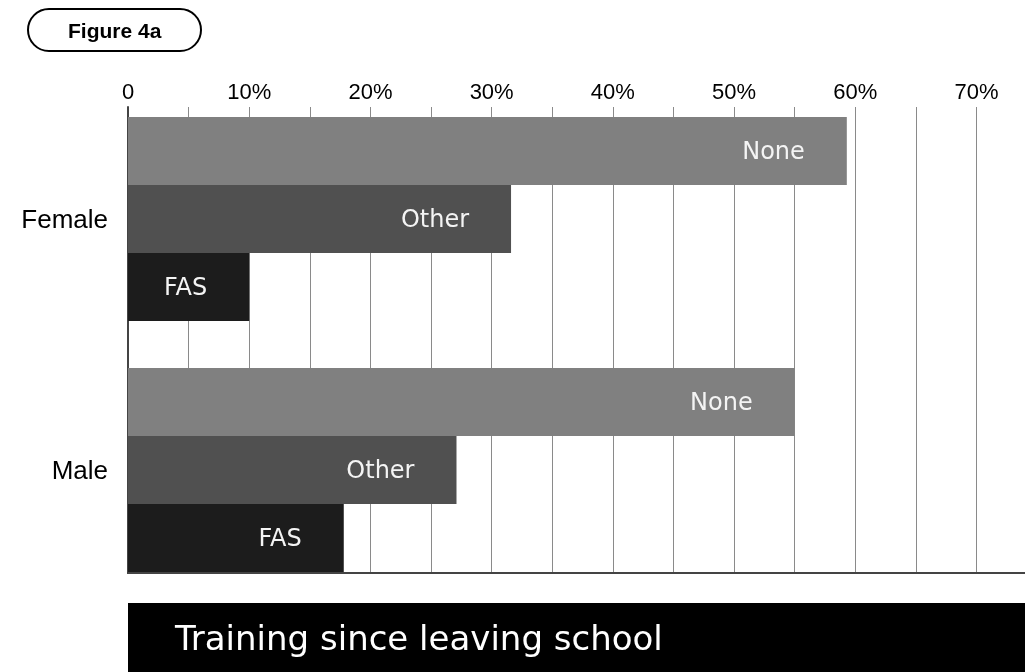 The height and width of the screenshot is (672, 1025). What do you see at coordinates (418, 637) in the screenshot?
I see `text: Training since leaving school` at bounding box center [418, 637].